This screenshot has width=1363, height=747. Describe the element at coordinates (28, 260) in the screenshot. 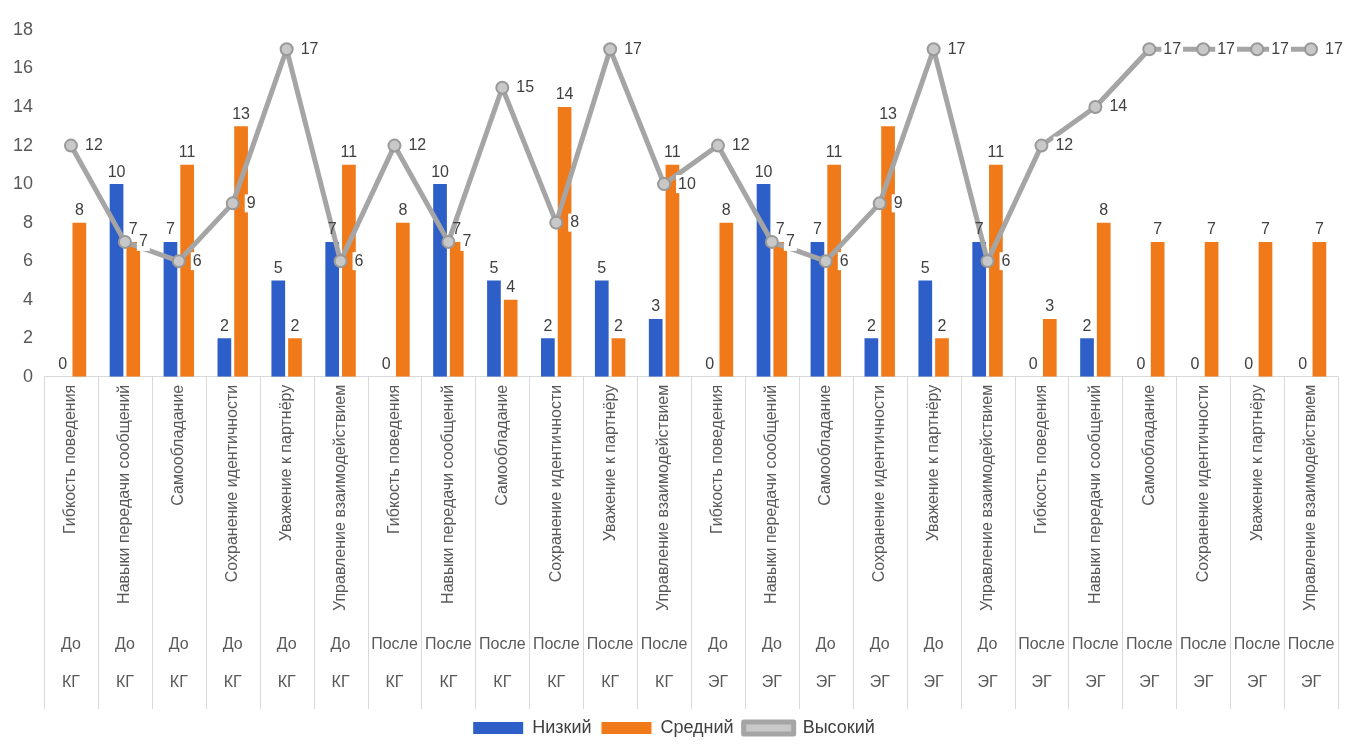

I see `y-tick-label: 6` at that location.